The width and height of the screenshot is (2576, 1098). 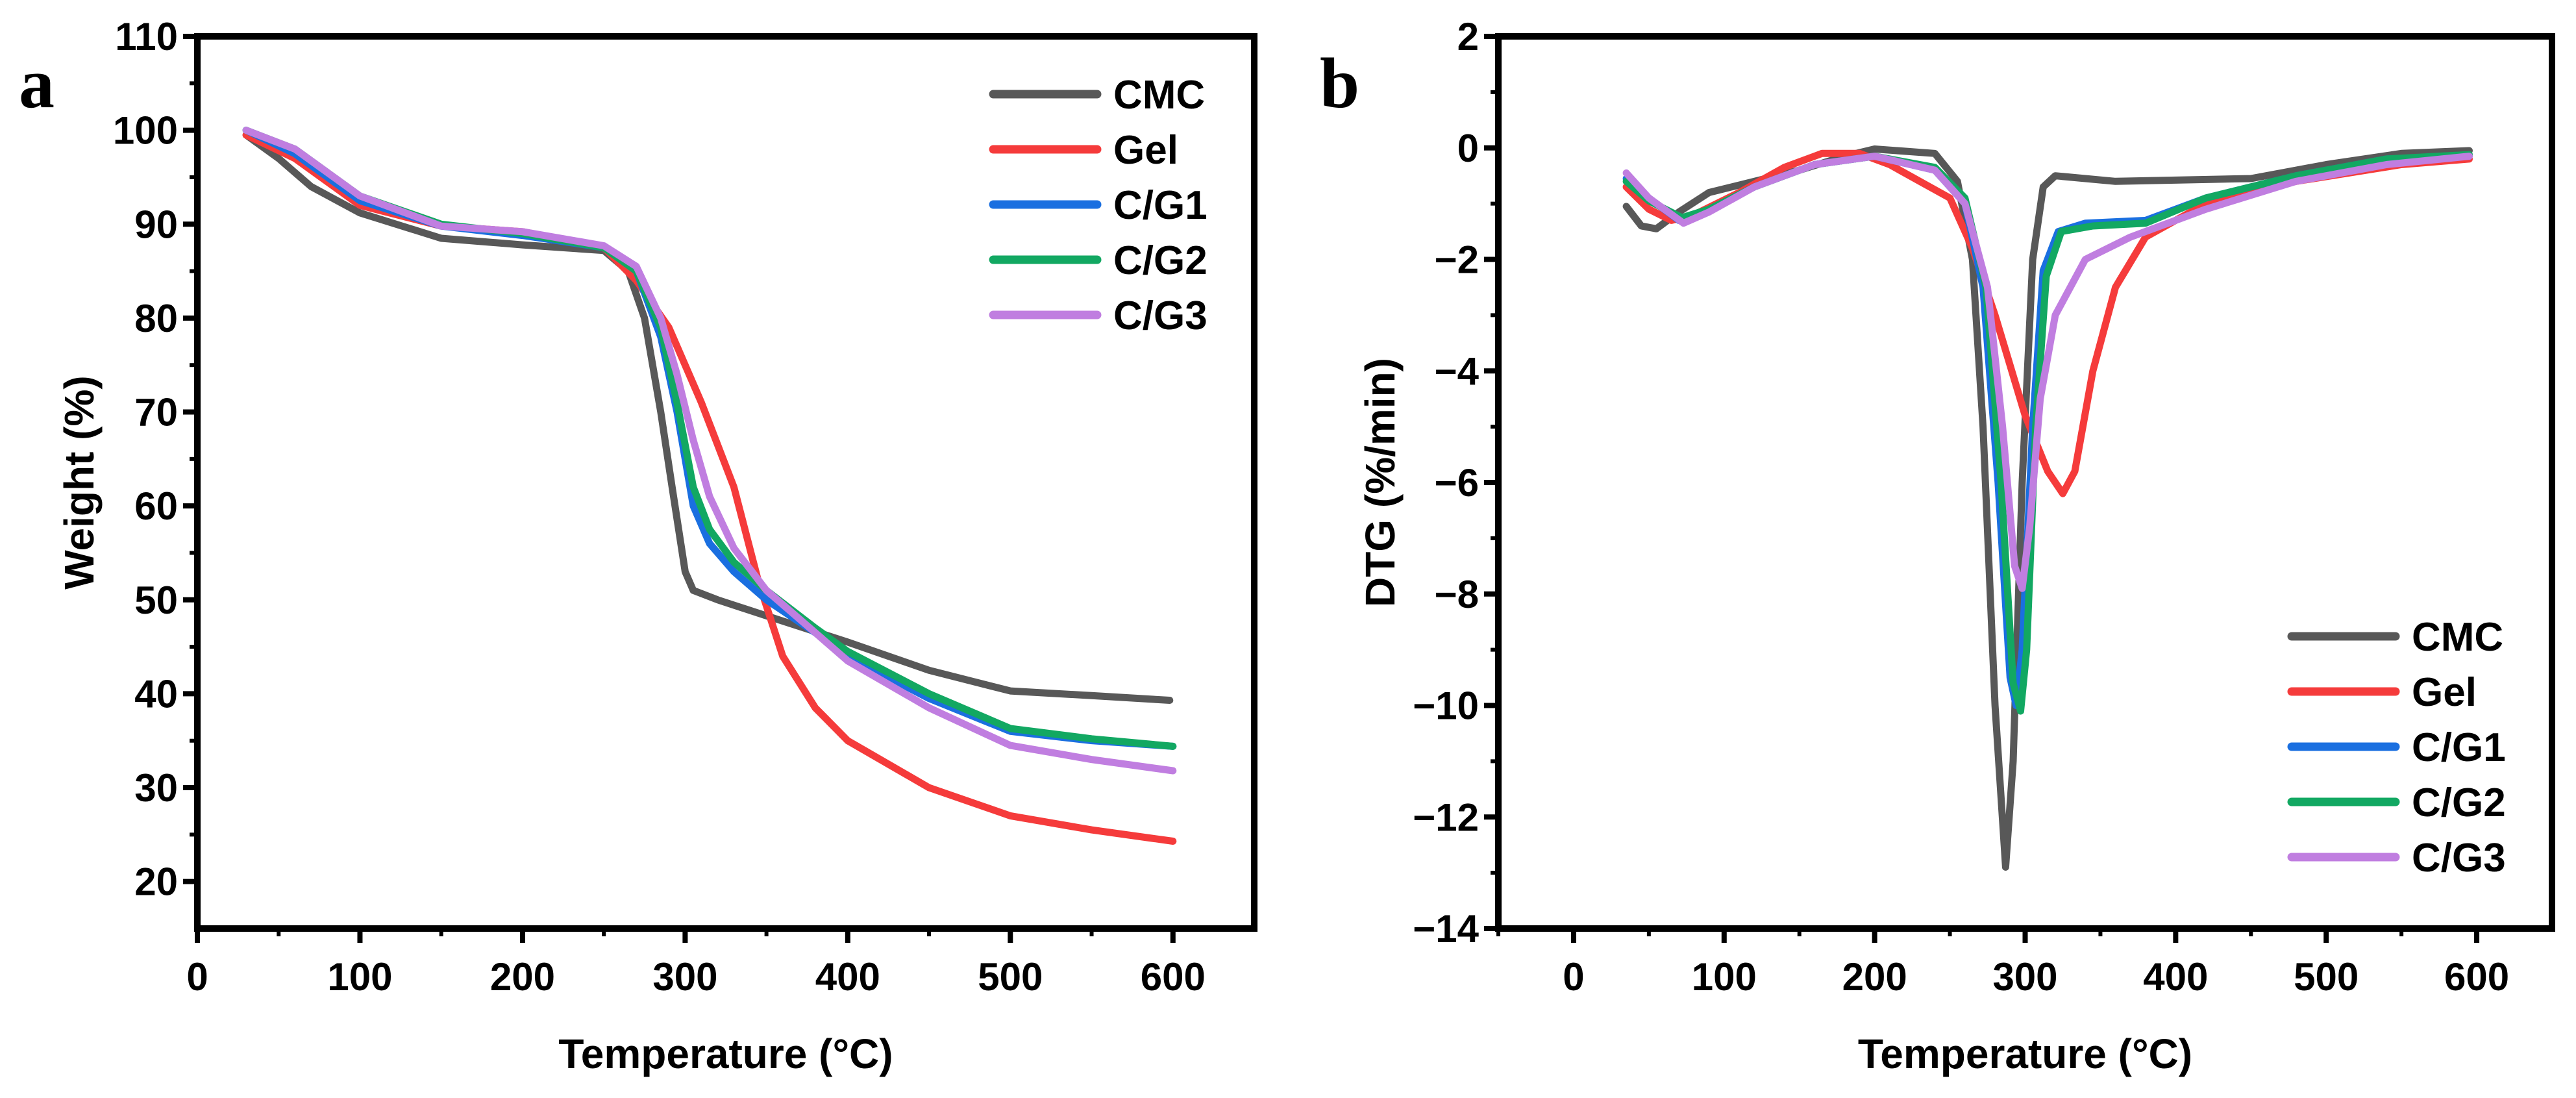 What do you see at coordinates (1339, 84) in the screenshot?
I see `panel-label: b` at bounding box center [1339, 84].